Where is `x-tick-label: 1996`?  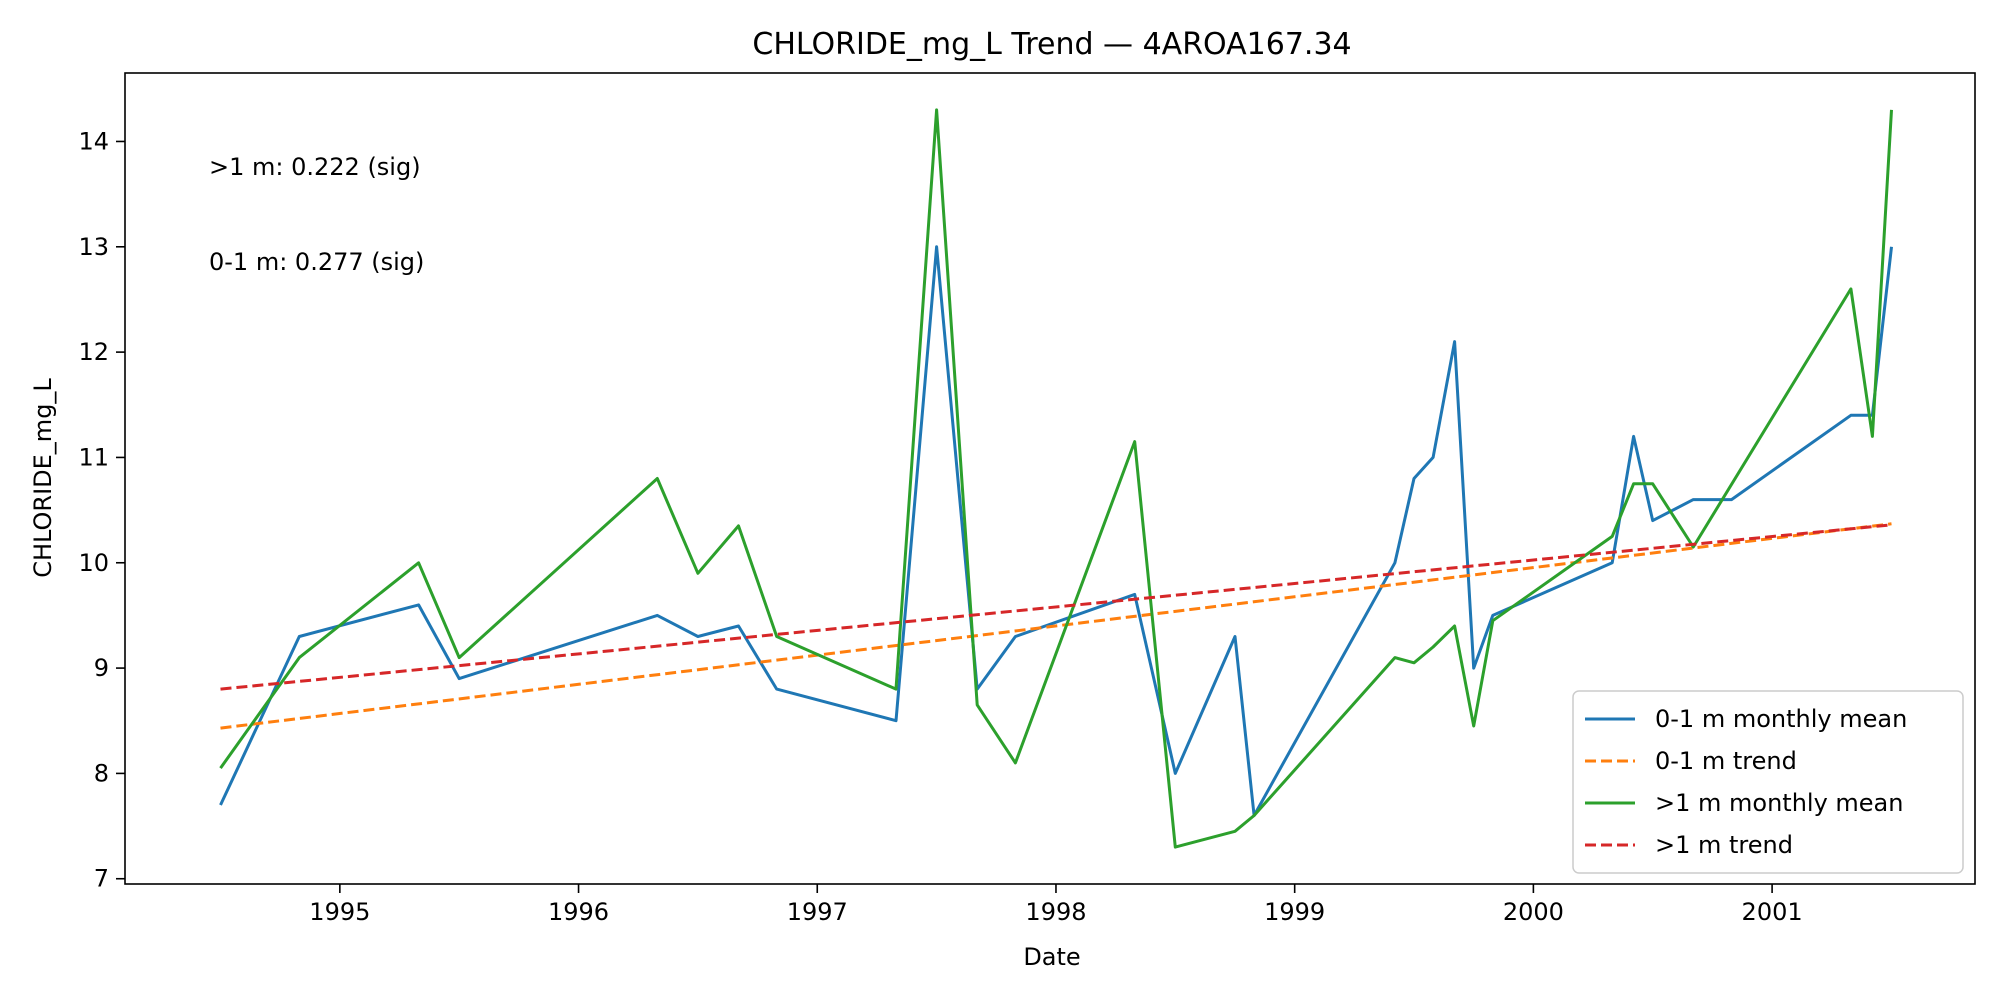
x-tick-label: 1996 is located at coordinates (578, 912).